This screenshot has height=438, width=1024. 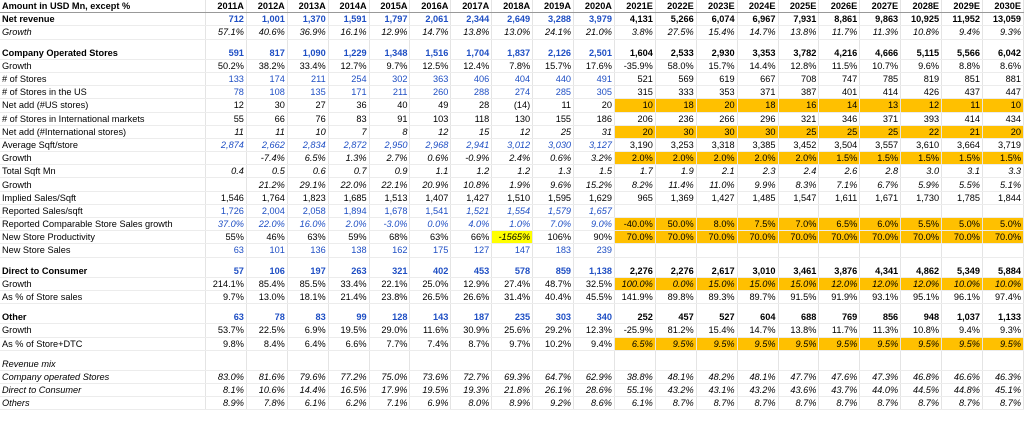 What do you see at coordinates (758, 119) in the screenshot?
I see `value-cell: 296` at bounding box center [758, 119].